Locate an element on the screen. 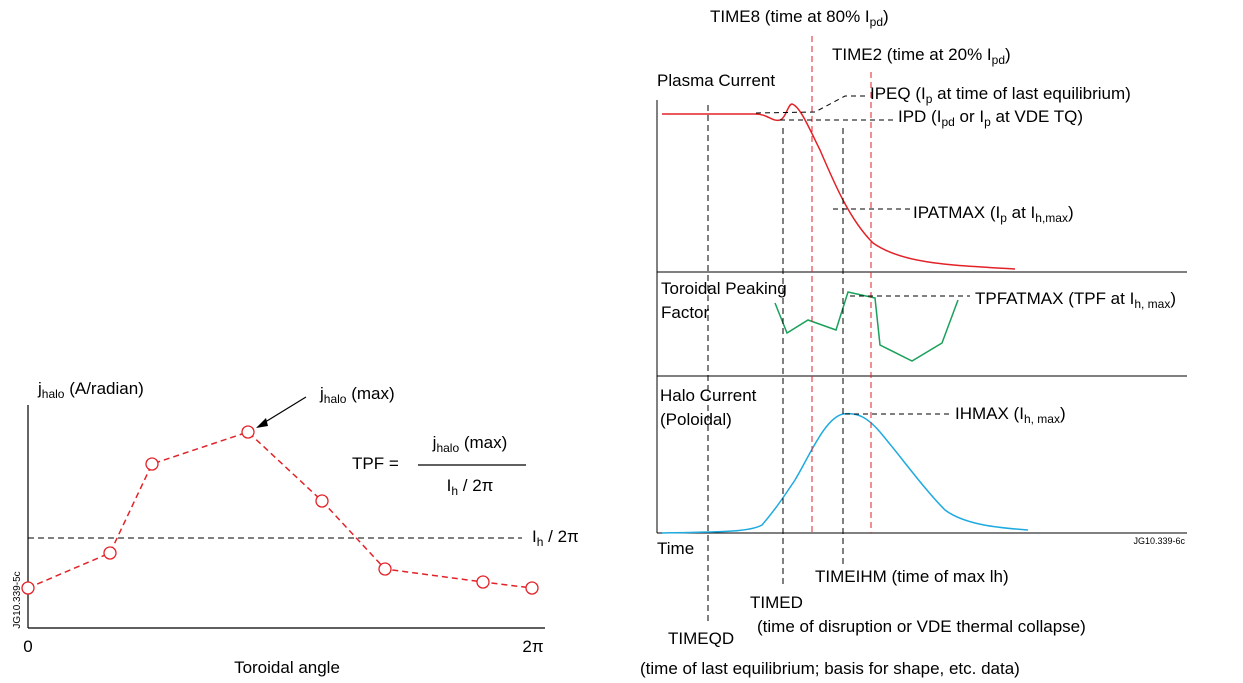 The width and height of the screenshot is (1243, 683). text-run: (Poloidal) is located at coordinates (696, 419).